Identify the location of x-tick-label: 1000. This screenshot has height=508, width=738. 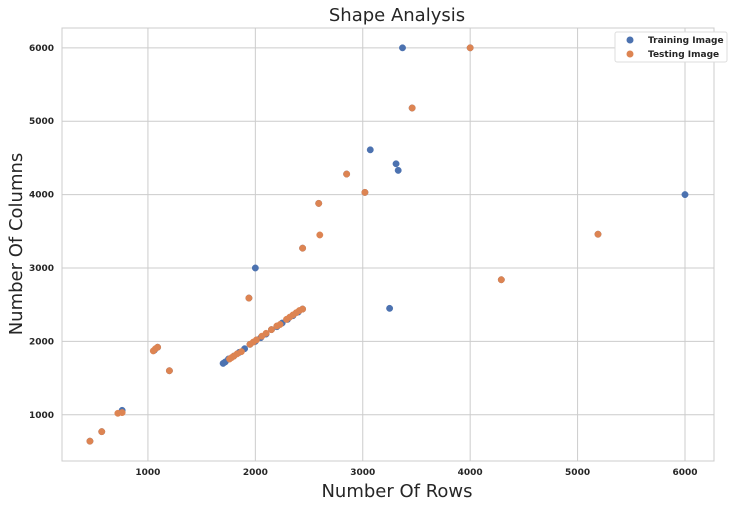
(147, 473).